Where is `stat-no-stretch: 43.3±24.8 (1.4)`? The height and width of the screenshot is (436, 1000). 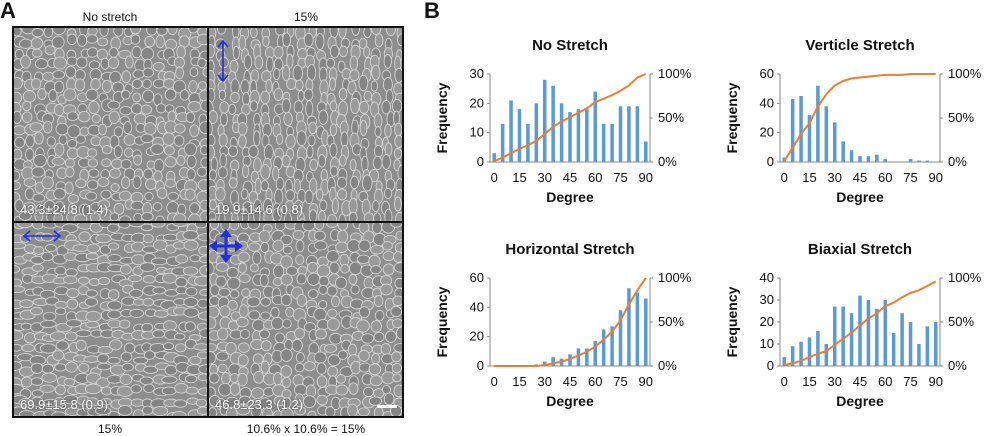 stat-no-stretch: 43.3±24.8 (1.4) is located at coordinates (64, 209).